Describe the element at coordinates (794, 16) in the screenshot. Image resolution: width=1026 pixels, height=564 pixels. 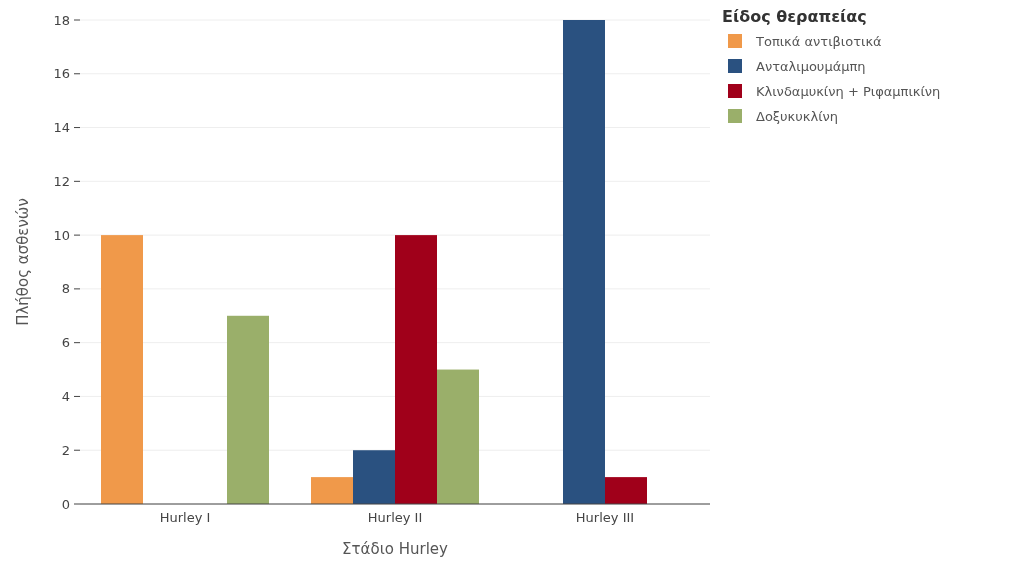
I see `legend-title: Είδος θεραπείας` at that location.